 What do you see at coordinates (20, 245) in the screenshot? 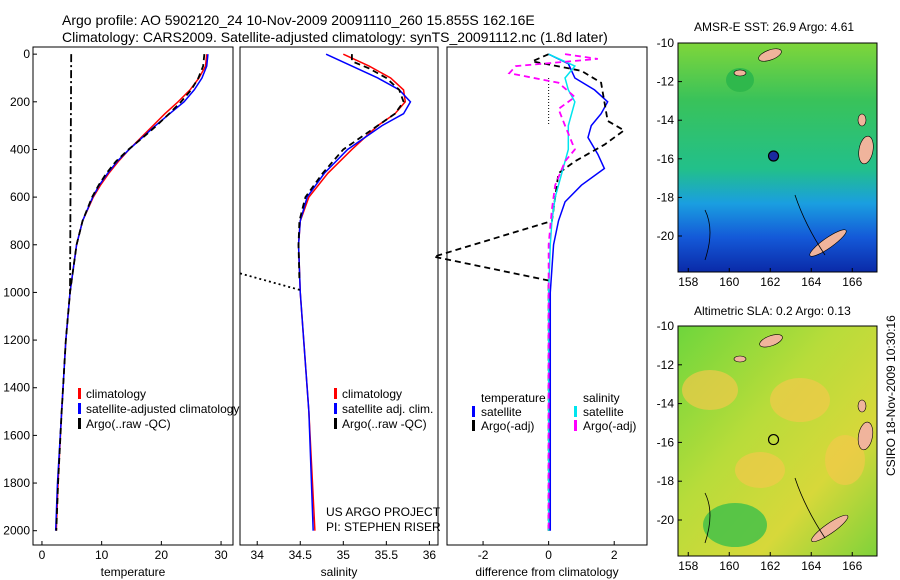
I see `y-tick-label: 800` at bounding box center [20, 245].